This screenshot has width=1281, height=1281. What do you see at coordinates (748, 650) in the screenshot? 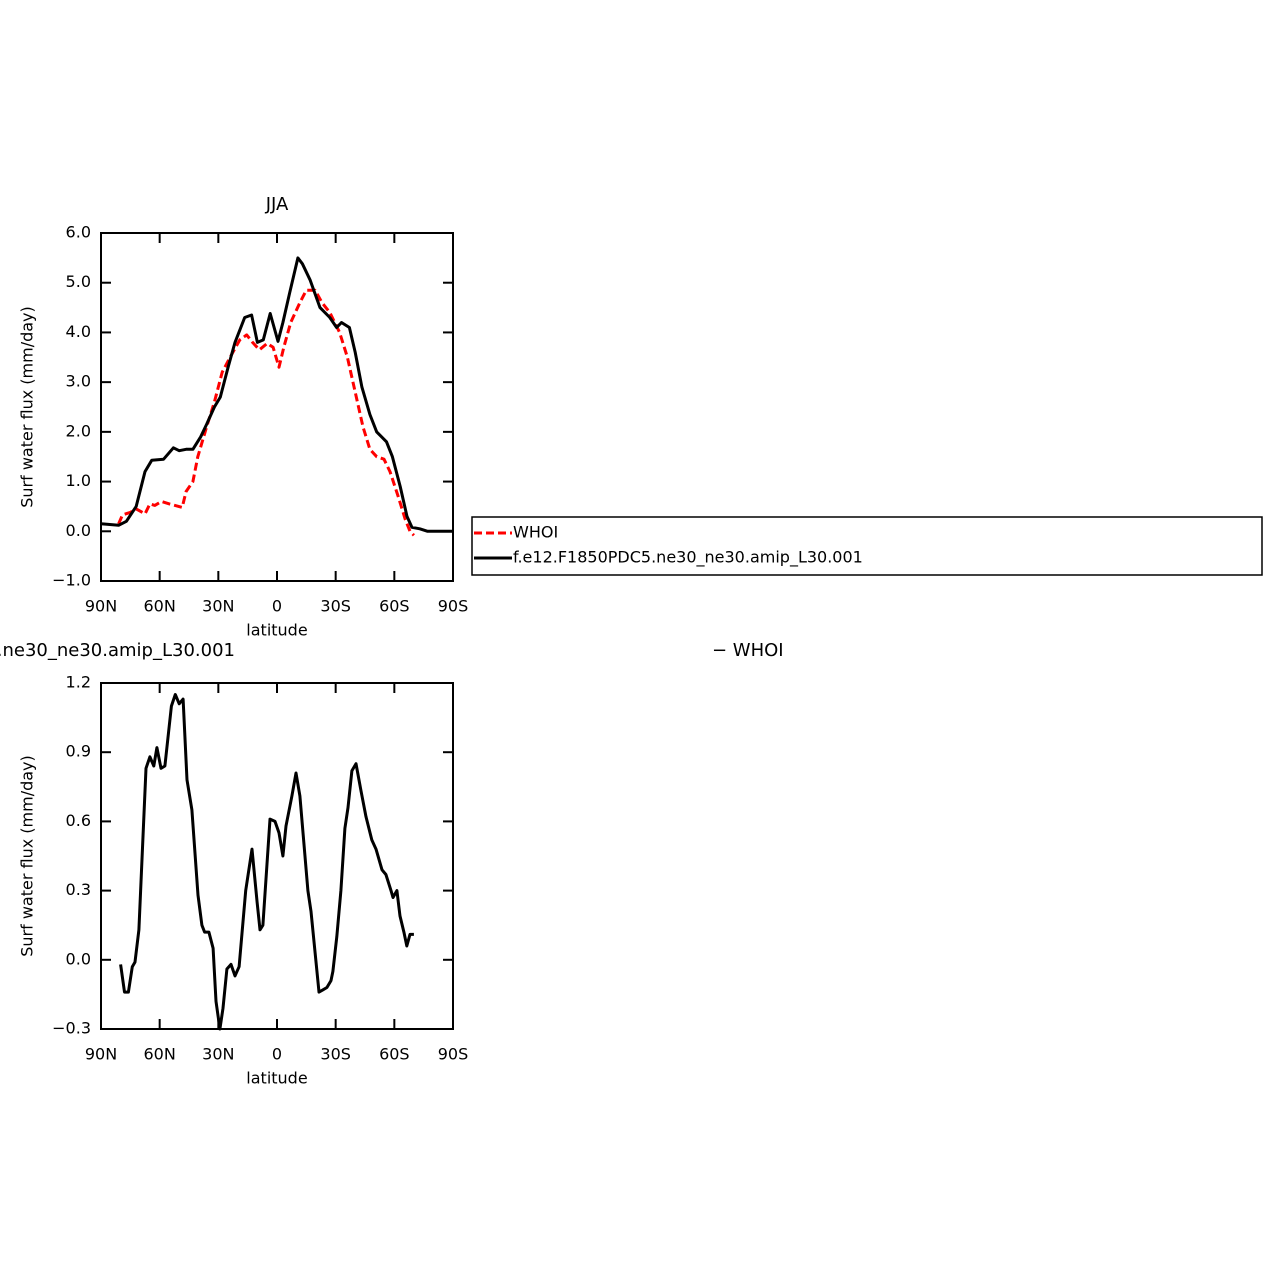
I see `chart-subtitle: − WHOI` at bounding box center [748, 650].